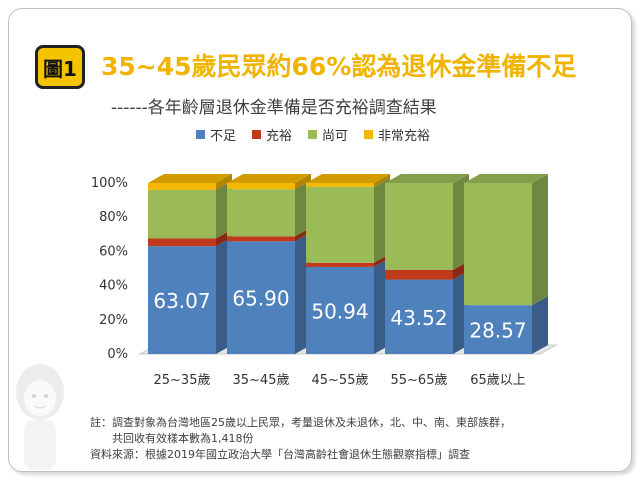 The width and height of the screenshot is (640, 480). Describe the element at coordinates (109, 183) in the screenshot. I see `y-tick-label: 100%` at that location.